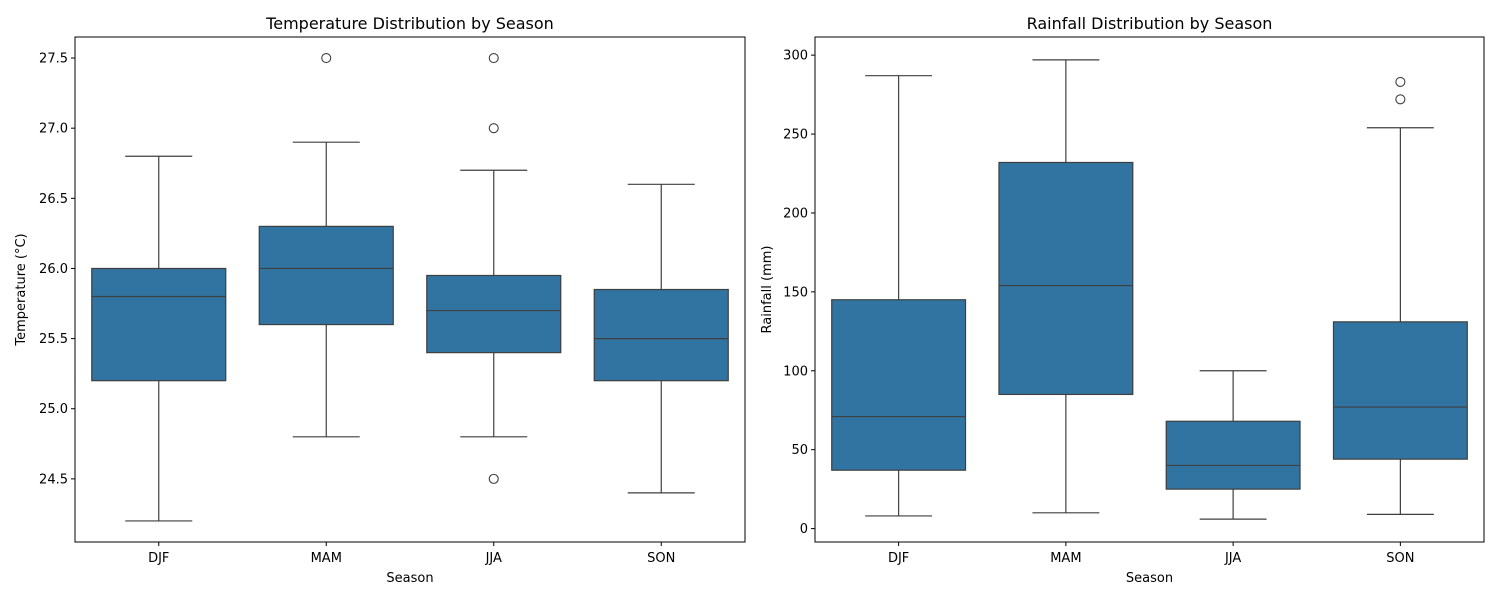  What do you see at coordinates (53, 339) in the screenshot?
I see `y-tick-label: 25.5` at bounding box center [53, 339].